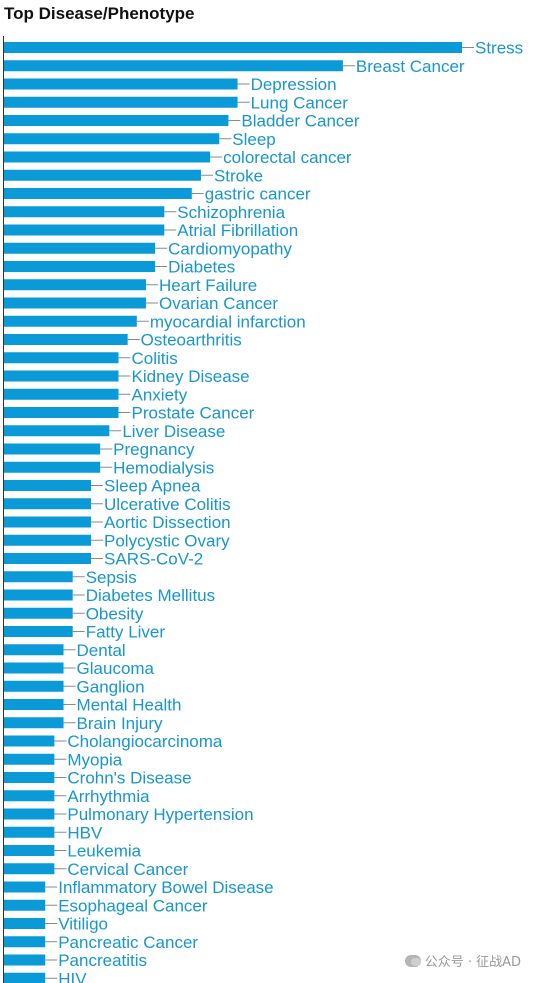  What do you see at coordinates (128, 942) in the screenshot?
I see `bar-label: Pancreatic Cancer` at bounding box center [128, 942].